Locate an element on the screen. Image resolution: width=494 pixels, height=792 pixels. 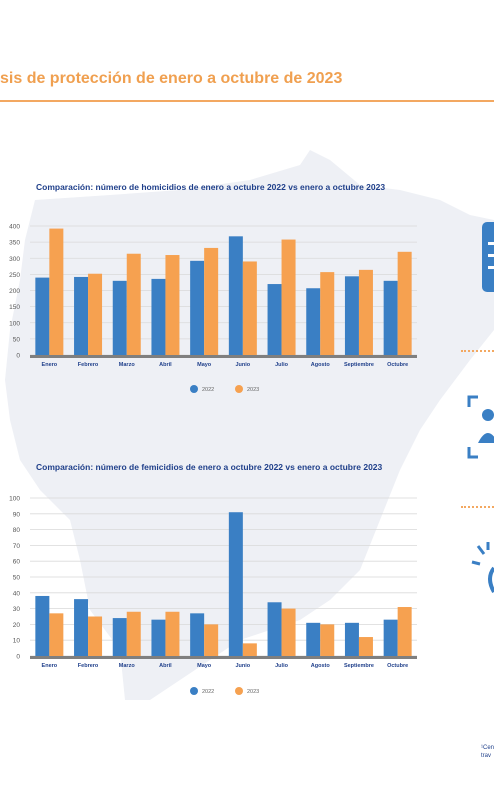
y-tick-label: 90 is located at coordinates (17, 514).